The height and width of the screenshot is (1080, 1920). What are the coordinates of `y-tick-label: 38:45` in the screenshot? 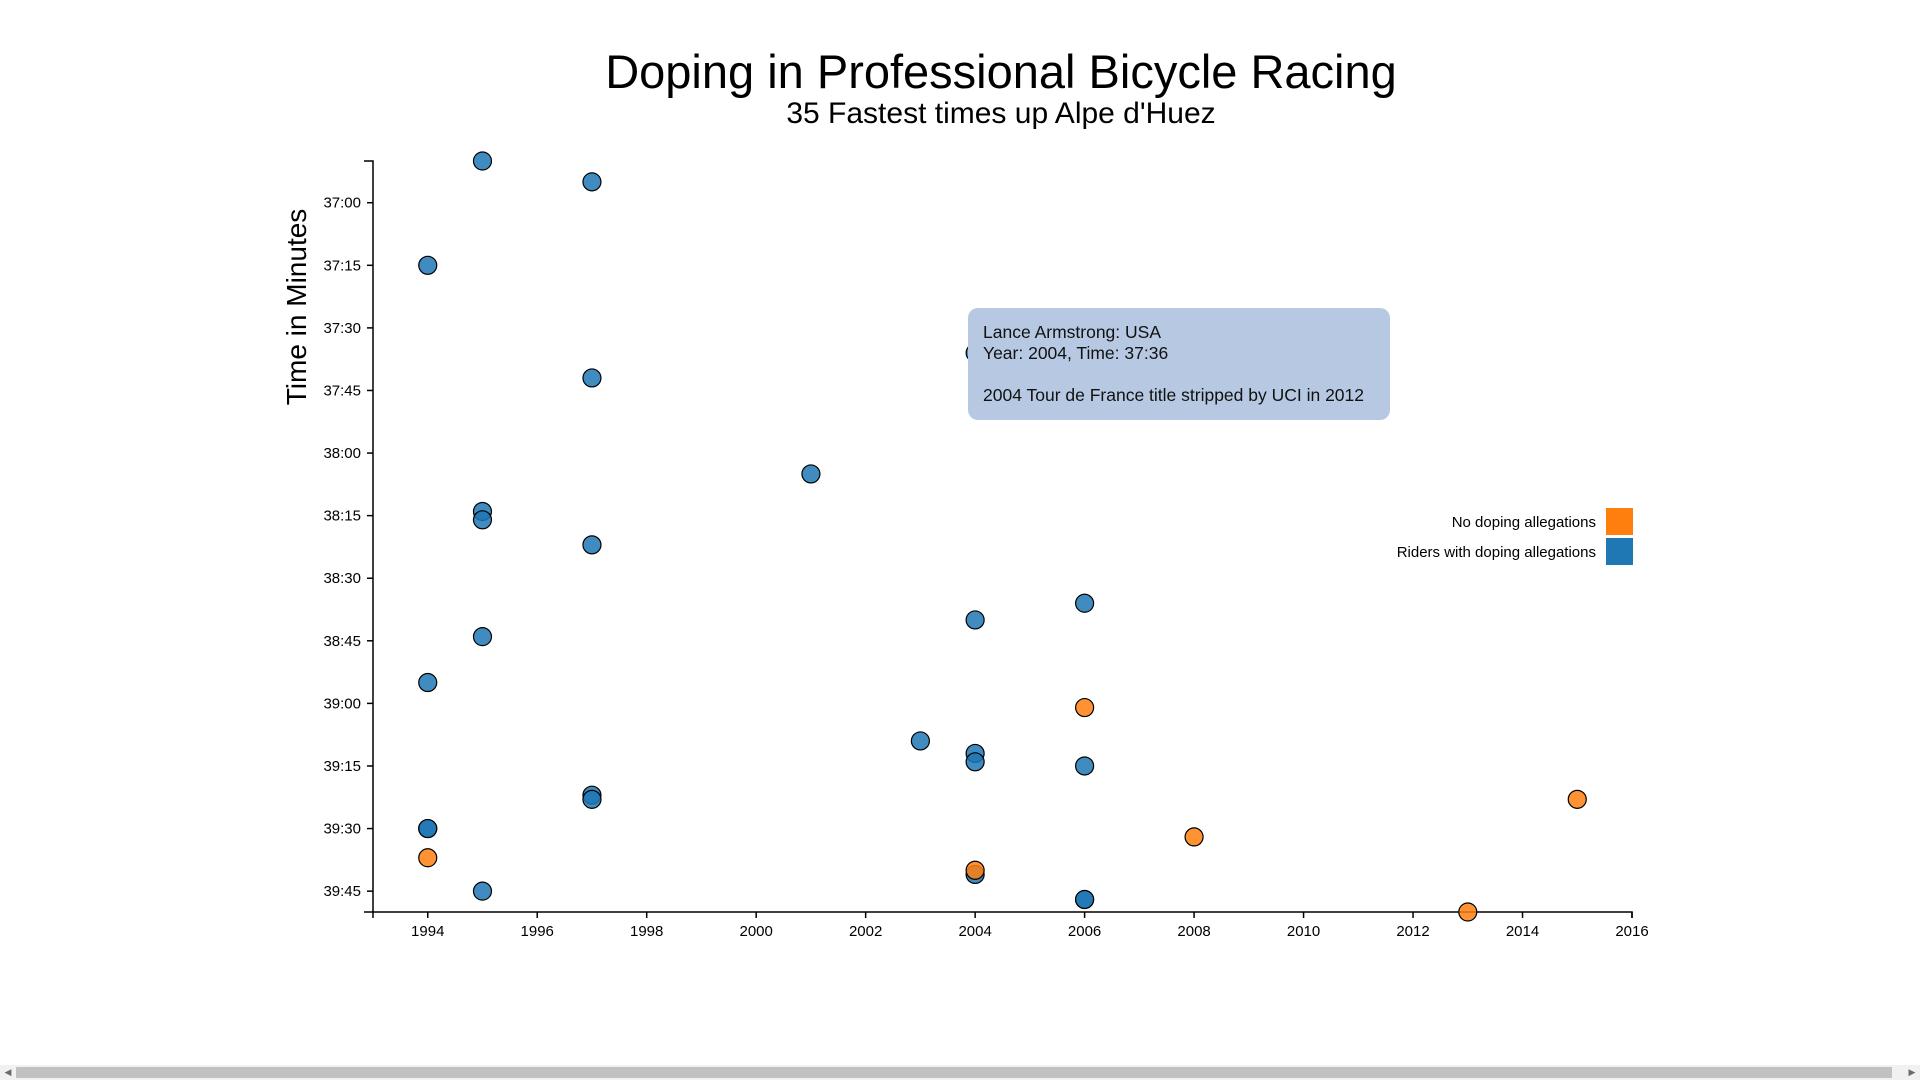 It's located at (342, 641).